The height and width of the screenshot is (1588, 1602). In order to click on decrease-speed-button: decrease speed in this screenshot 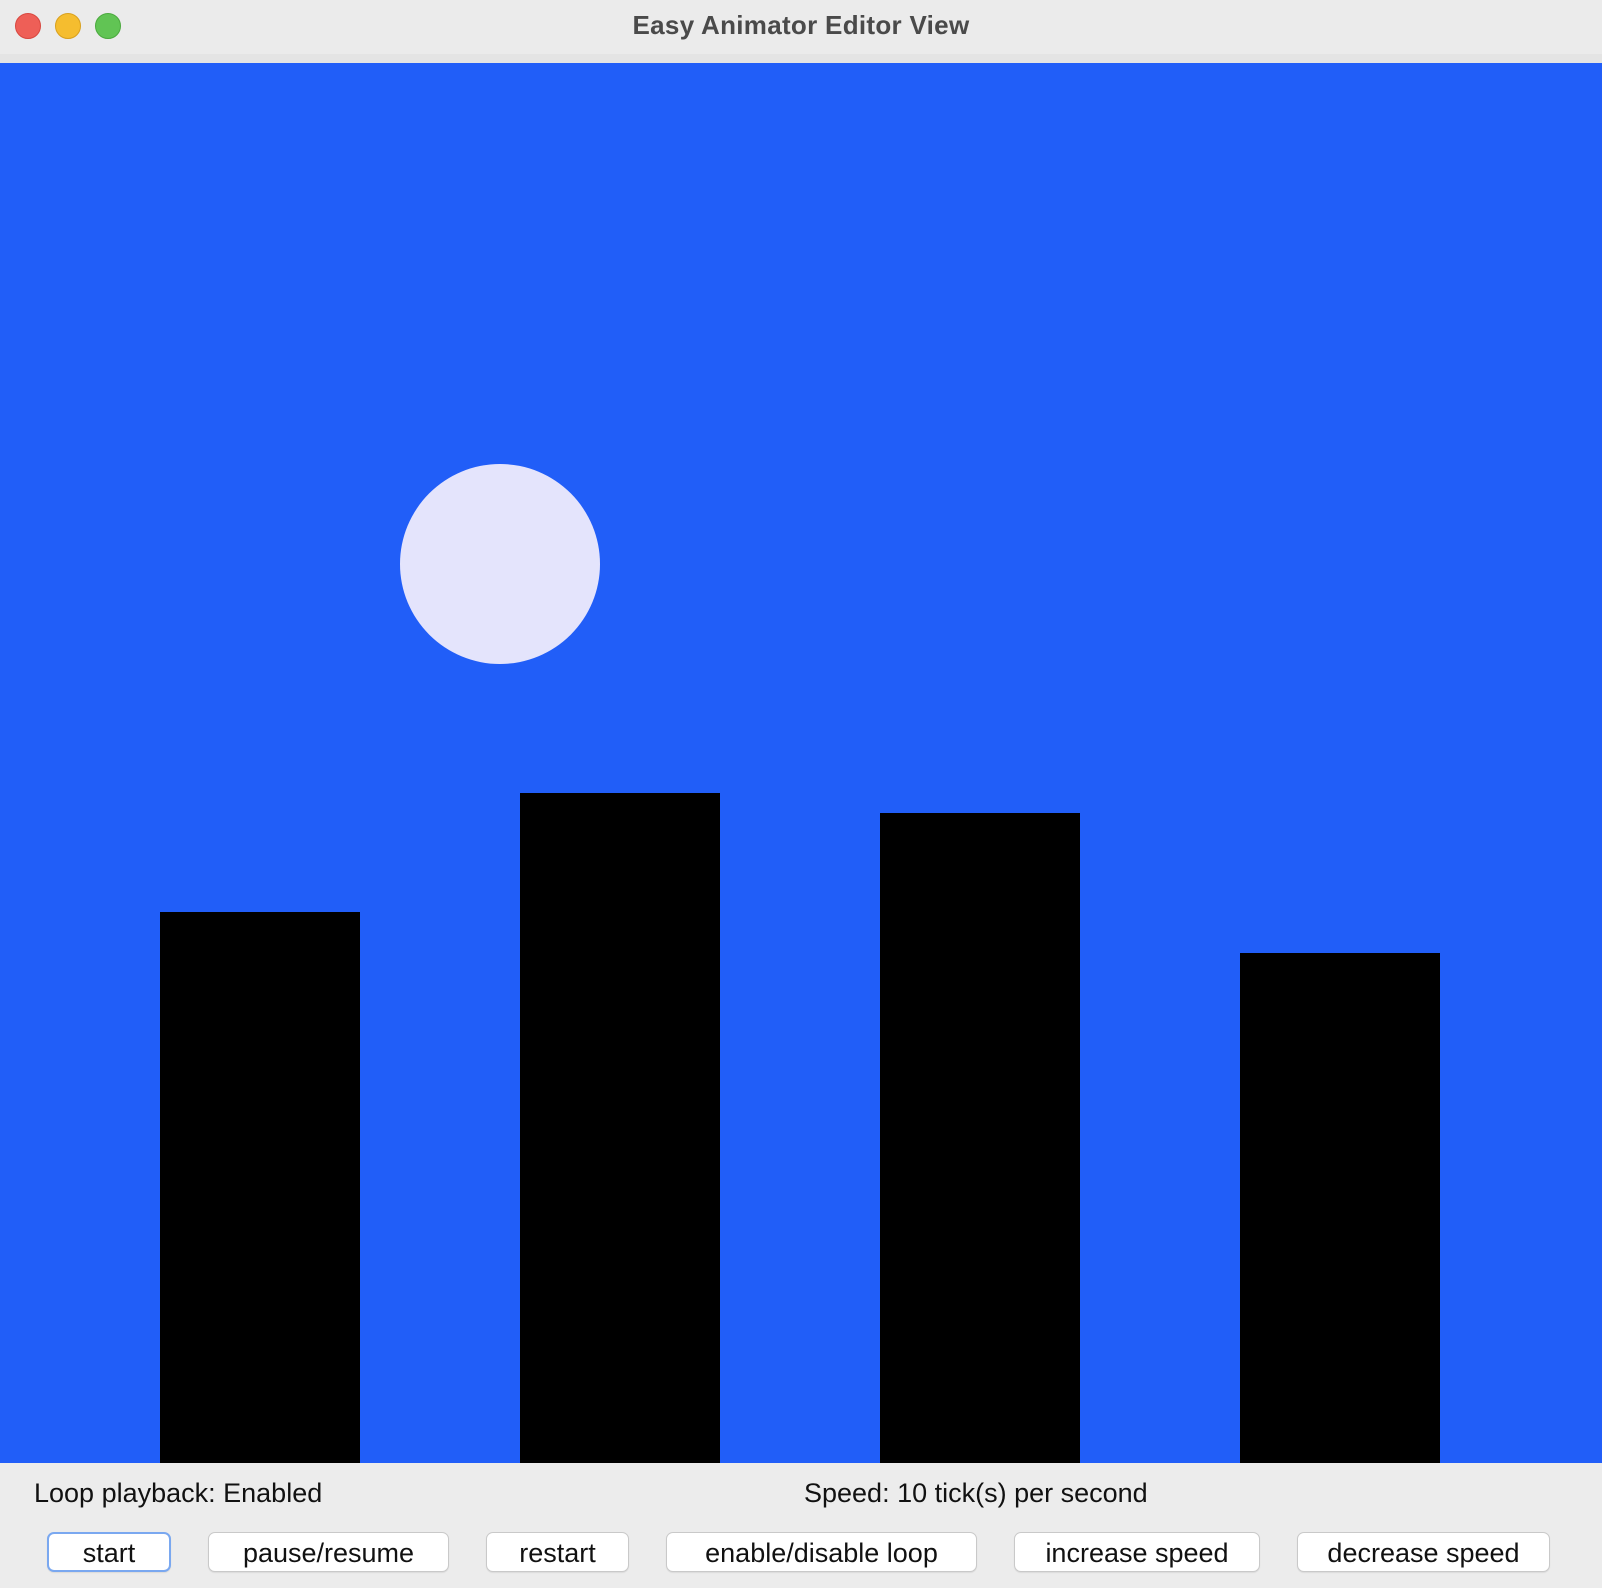, I will do `click(1423, 1552)`.